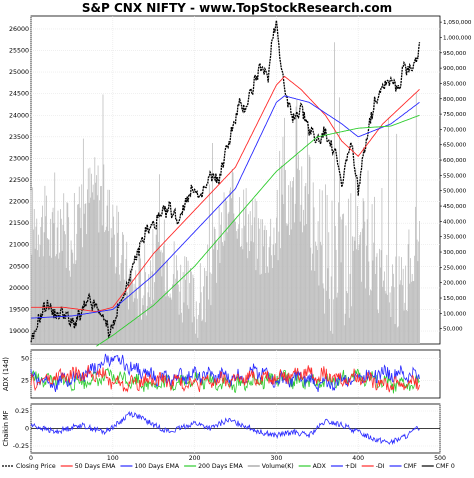 This screenshot has height=478, width=474. What do you see at coordinates (22, 411) in the screenshot?
I see `cmf-ytick-0: 0.25` at bounding box center [22, 411].